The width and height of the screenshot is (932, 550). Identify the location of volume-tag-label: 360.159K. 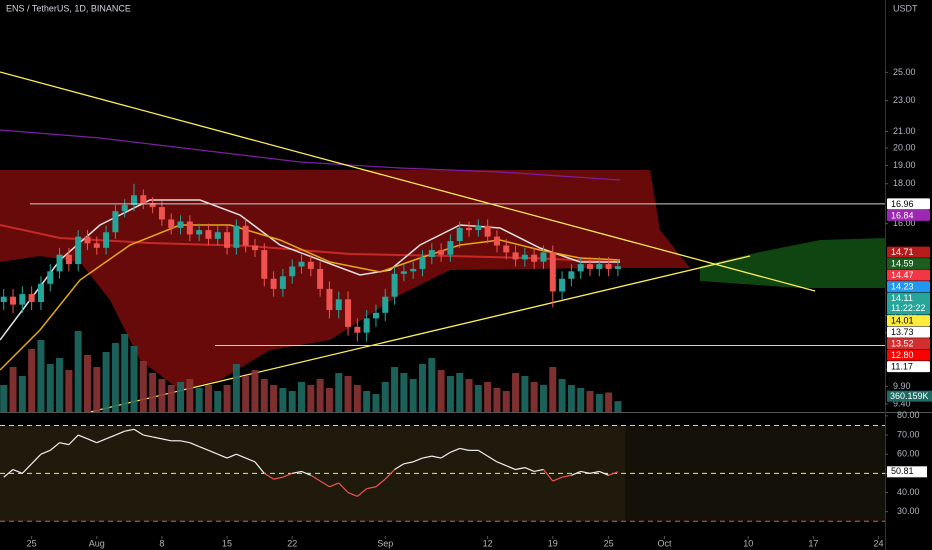
(909, 396).